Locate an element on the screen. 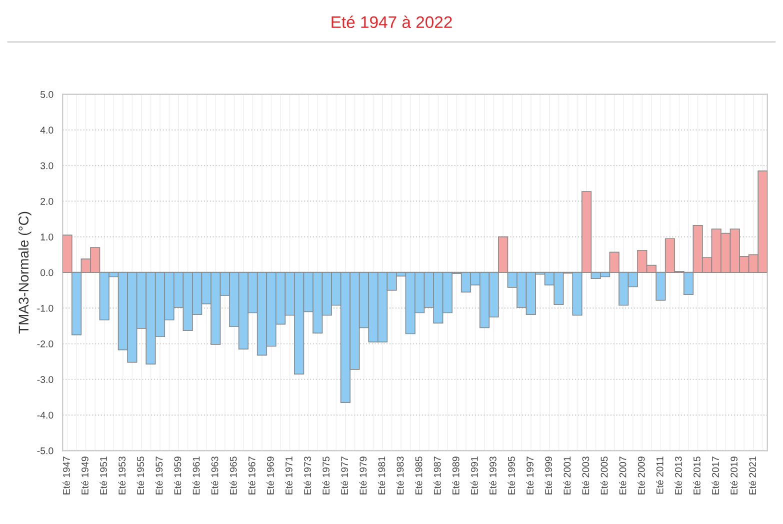 The image size is (783, 524). x-tick-label: Eté 2011 is located at coordinates (660, 475).